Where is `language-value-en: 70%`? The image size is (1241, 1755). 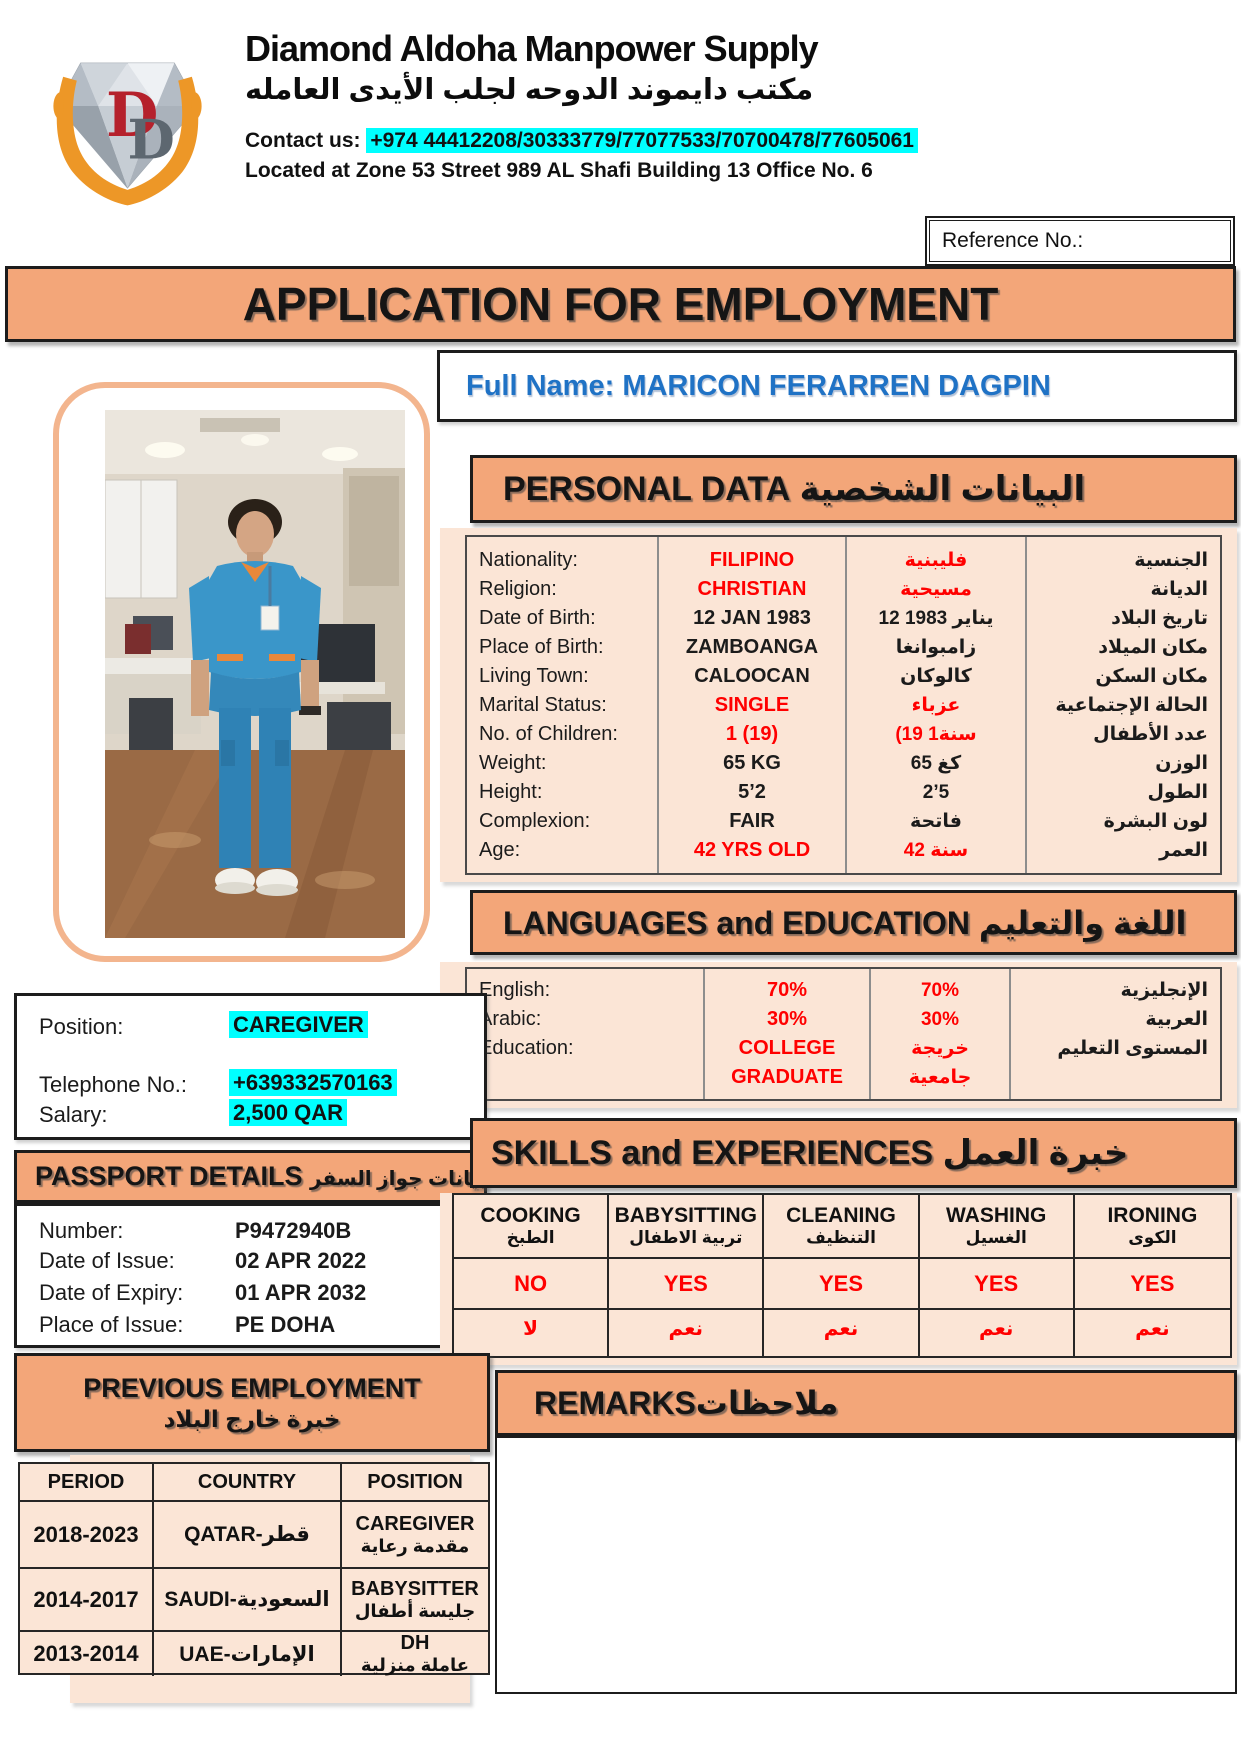
language-value-en: 70% is located at coordinates (787, 990).